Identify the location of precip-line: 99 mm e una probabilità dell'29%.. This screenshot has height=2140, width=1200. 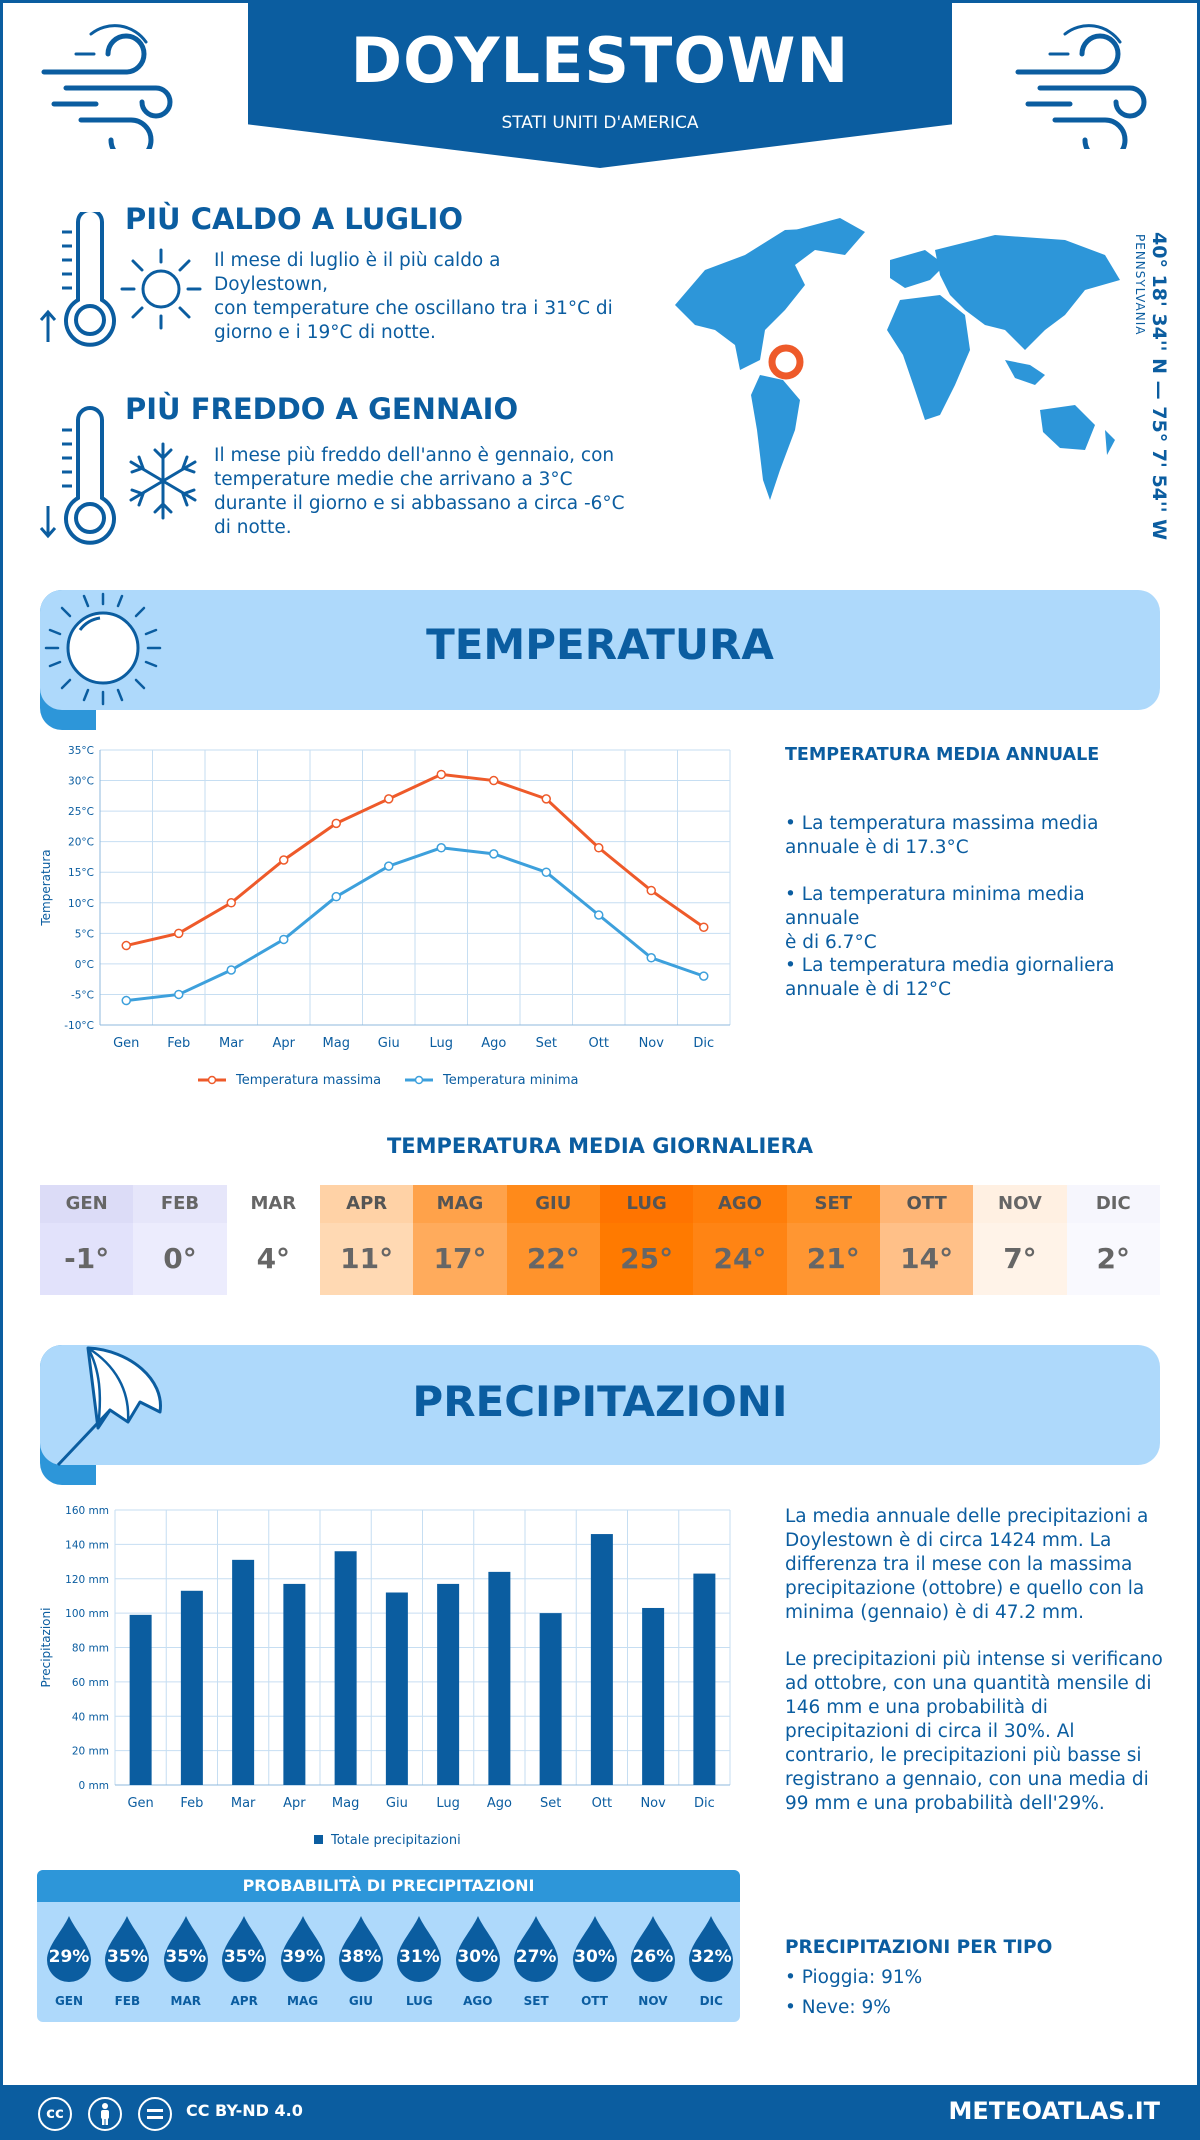
(945, 1803).